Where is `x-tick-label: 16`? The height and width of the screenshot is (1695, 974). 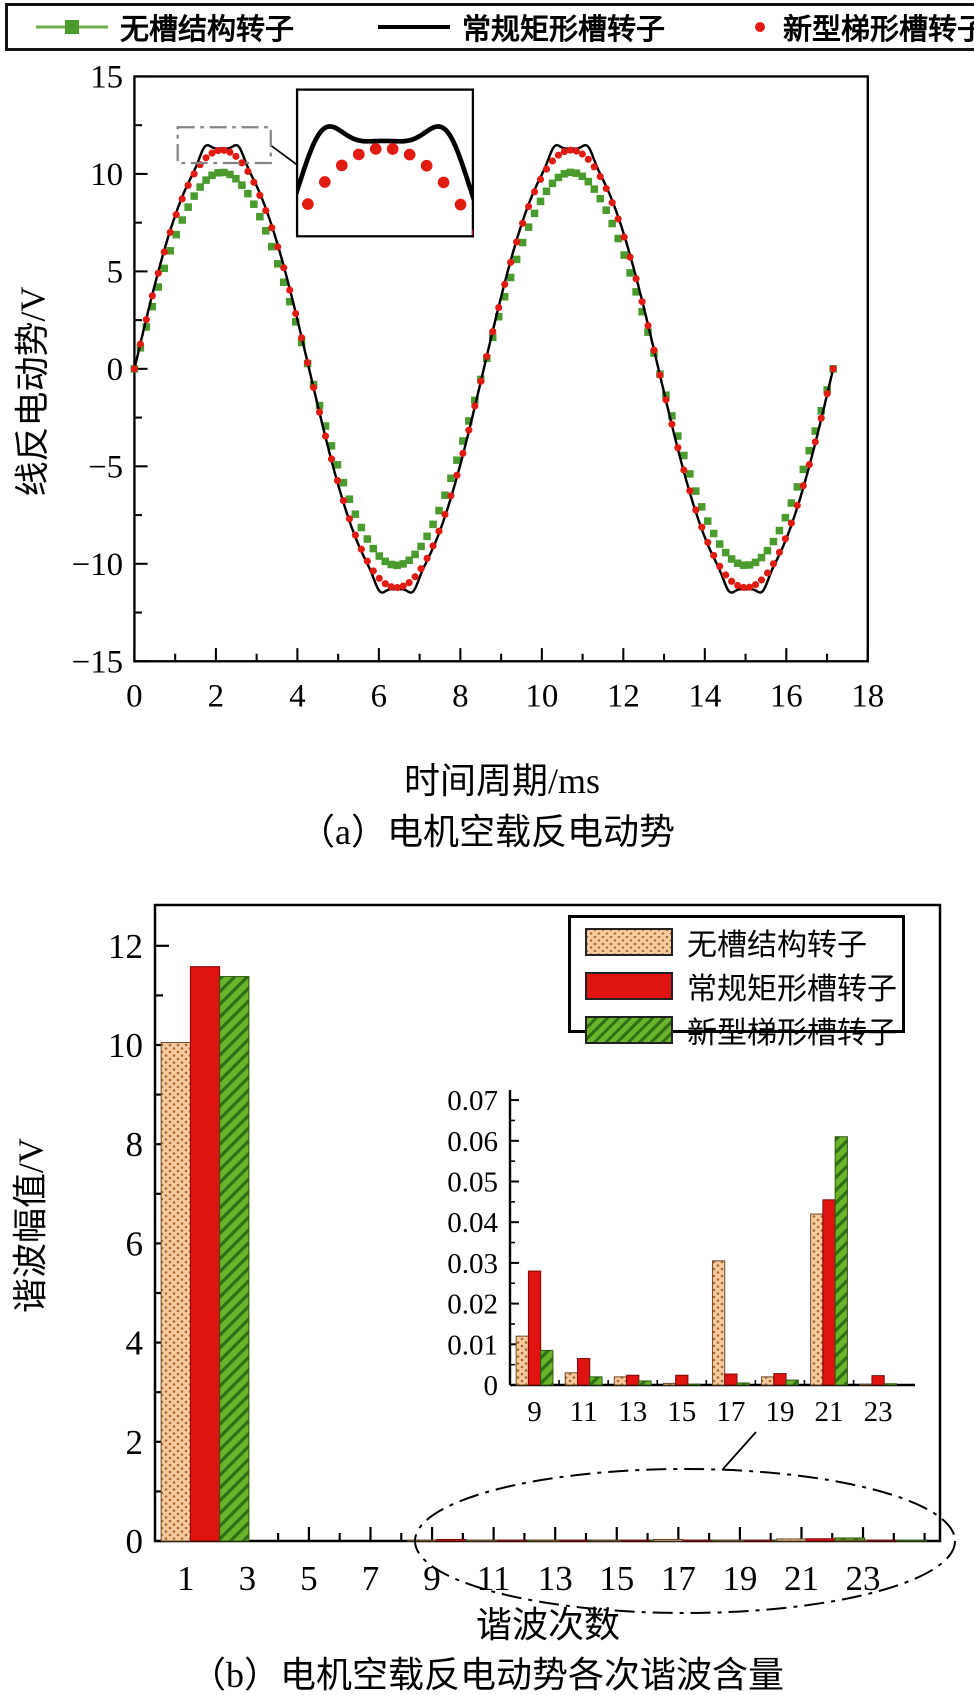 x-tick-label: 16 is located at coordinates (786, 696).